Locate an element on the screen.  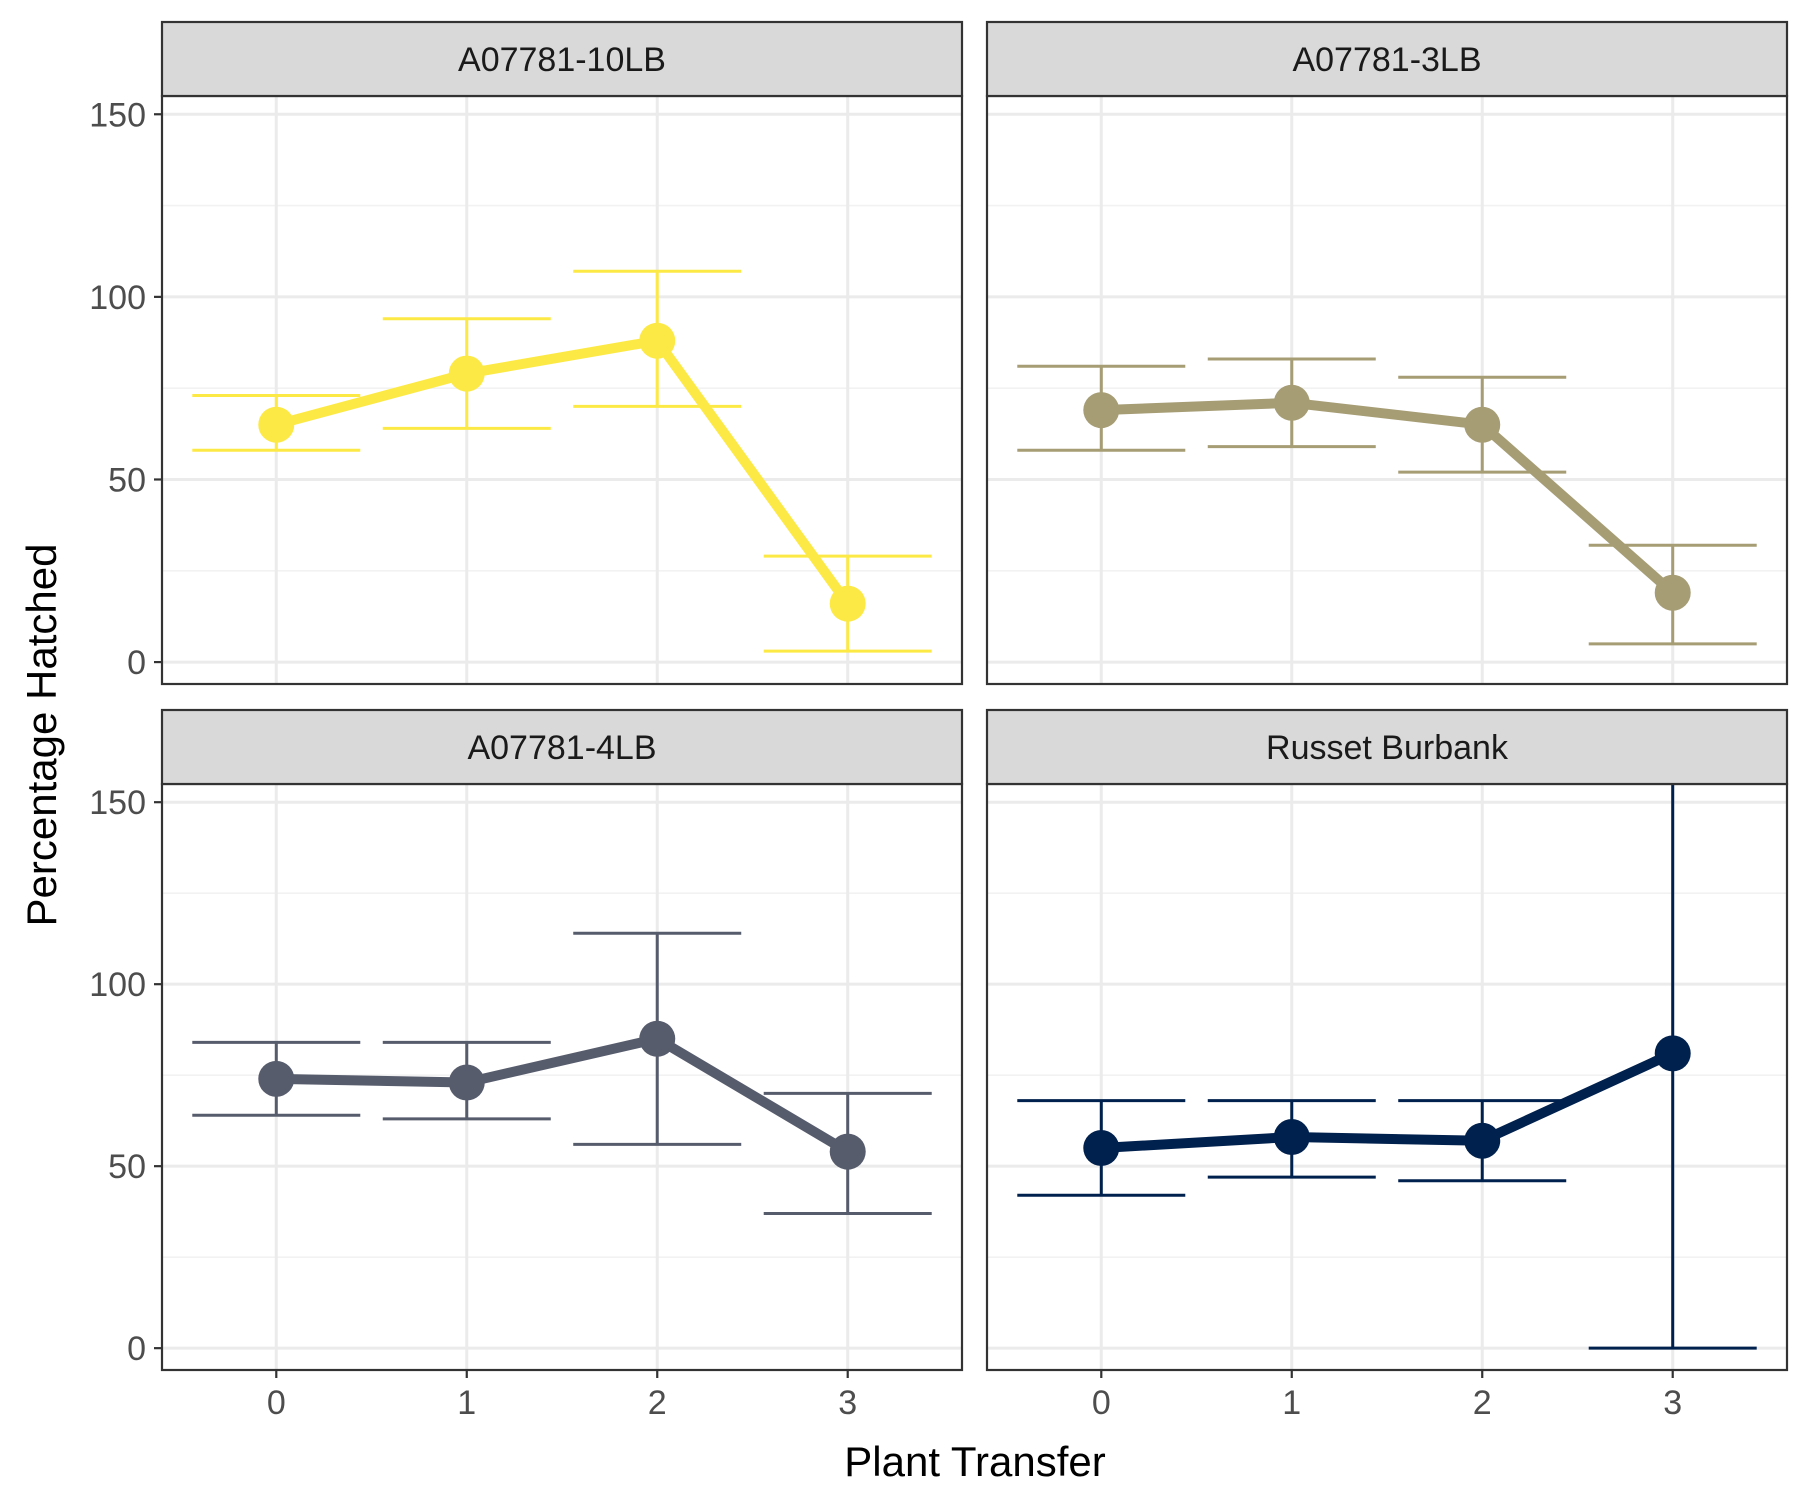
strip-label: Russet Burbank is located at coordinates (1387, 748).